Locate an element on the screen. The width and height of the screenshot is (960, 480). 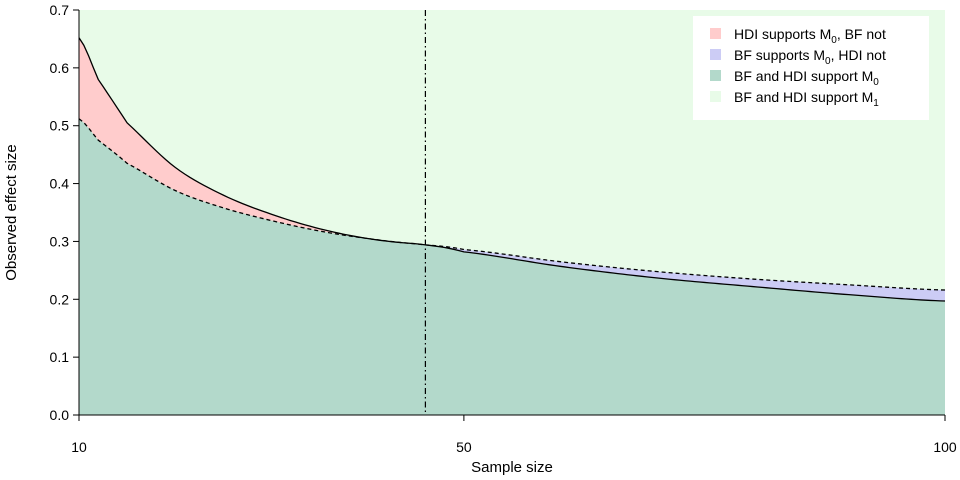
x-tick-label: 100 is located at coordinates (945, 447).